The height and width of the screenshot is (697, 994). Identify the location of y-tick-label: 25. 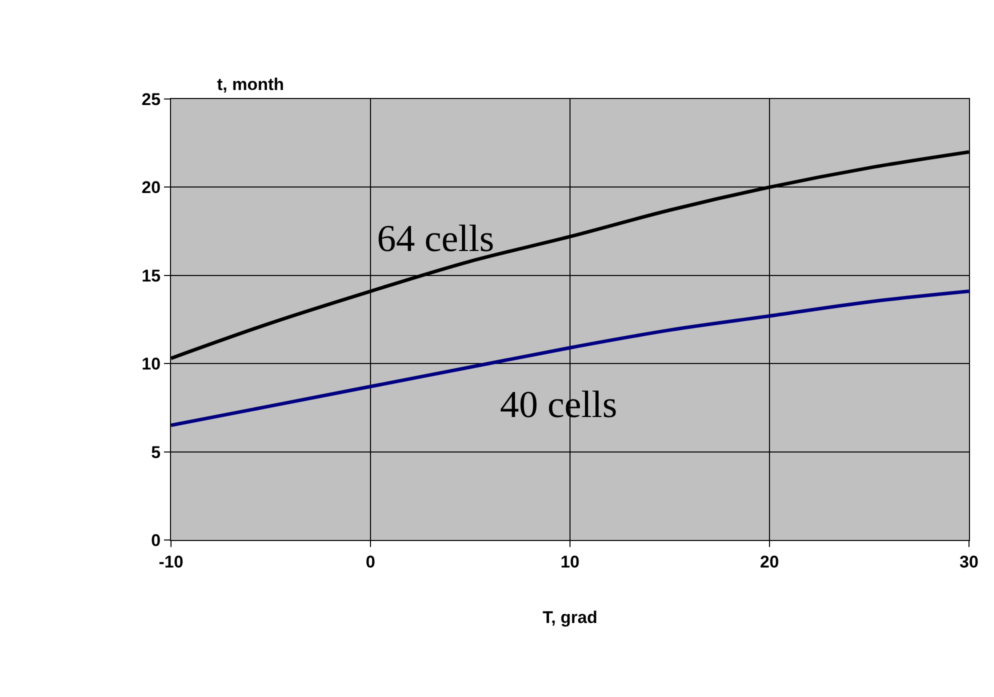
(151, 99).